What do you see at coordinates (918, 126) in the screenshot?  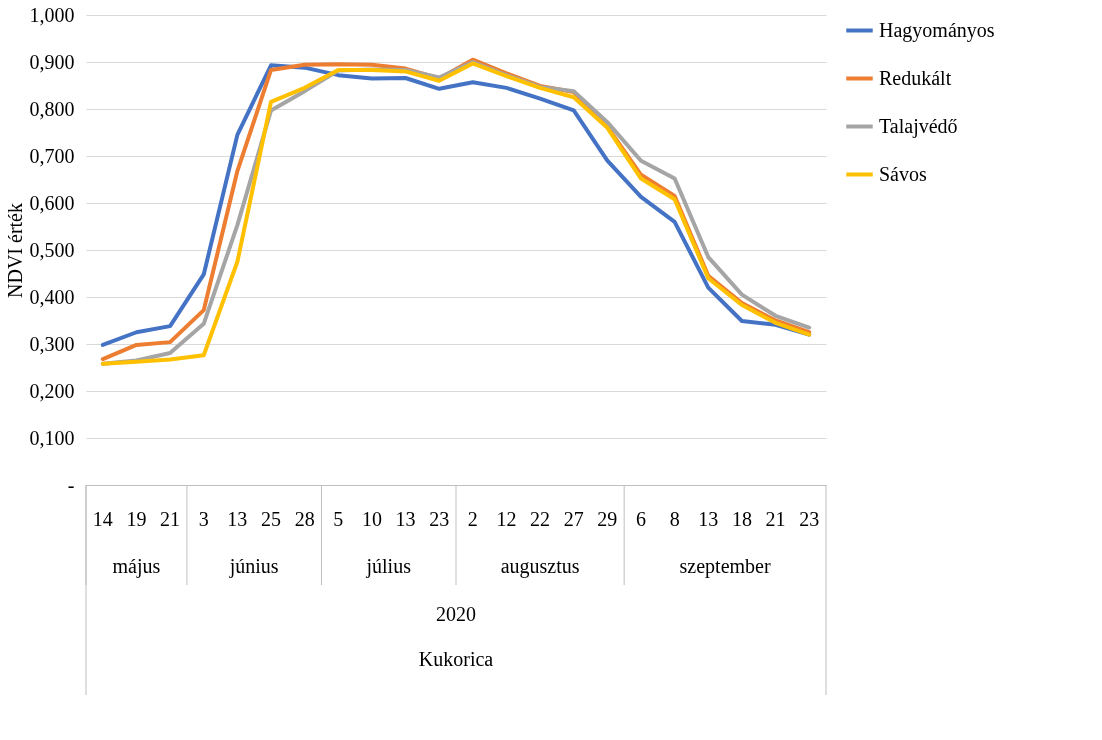 I see `legend-label: Talajvédő` at bounding box center [918, 126].